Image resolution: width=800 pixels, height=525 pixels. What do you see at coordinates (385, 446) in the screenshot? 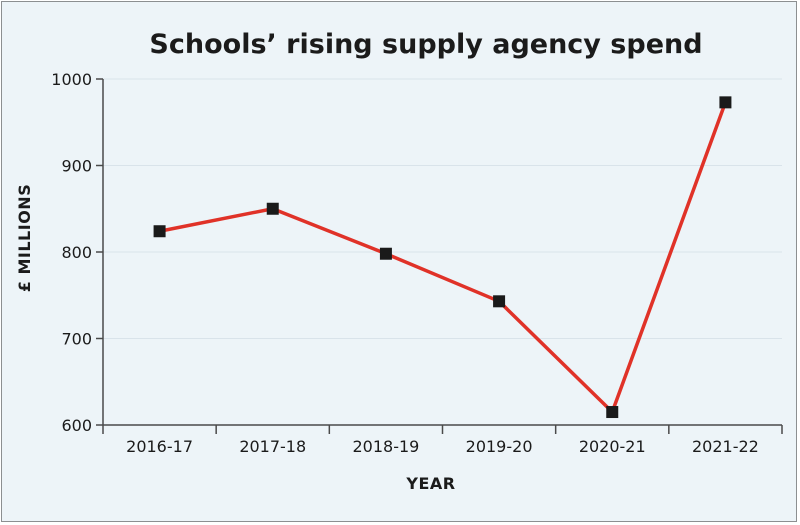
I see `x-tick-label: 2018-19` at bounding box center [385, 446].